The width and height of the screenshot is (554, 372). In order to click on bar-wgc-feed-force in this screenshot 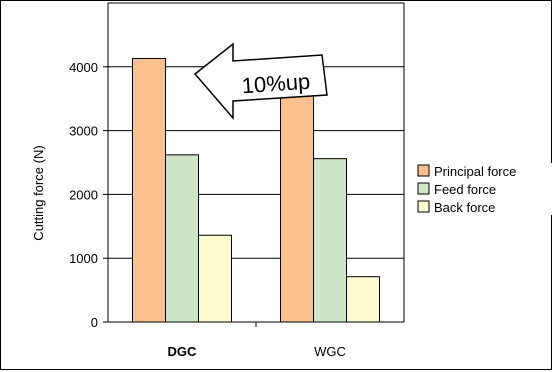, I will do `click(330, 240)`.